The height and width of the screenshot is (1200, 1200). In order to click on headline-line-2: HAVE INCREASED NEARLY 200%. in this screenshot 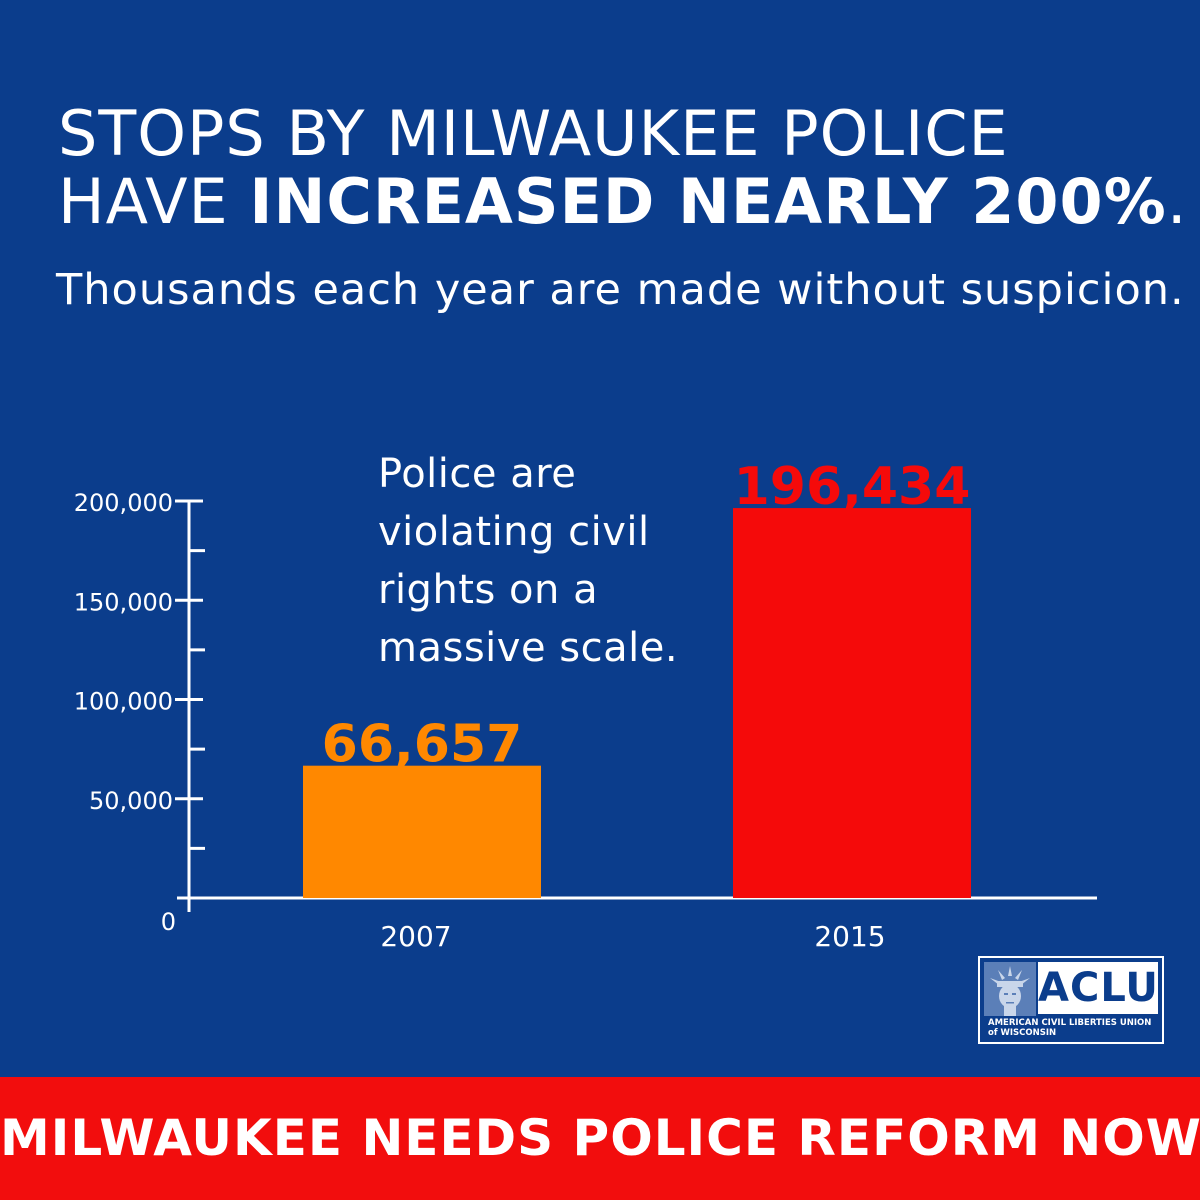, I will do `click(623, 202)`.